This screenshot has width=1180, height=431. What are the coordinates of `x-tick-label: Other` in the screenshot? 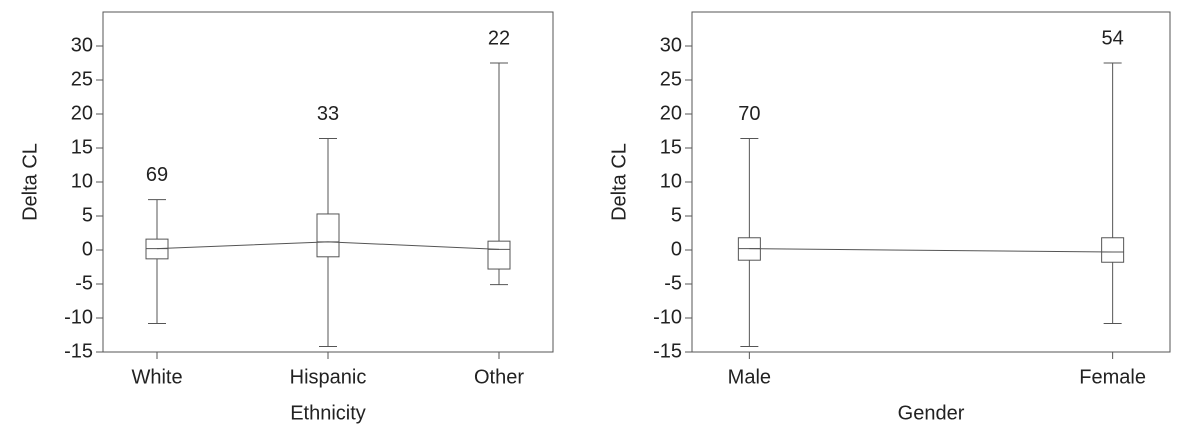 It's located at (499, 377).